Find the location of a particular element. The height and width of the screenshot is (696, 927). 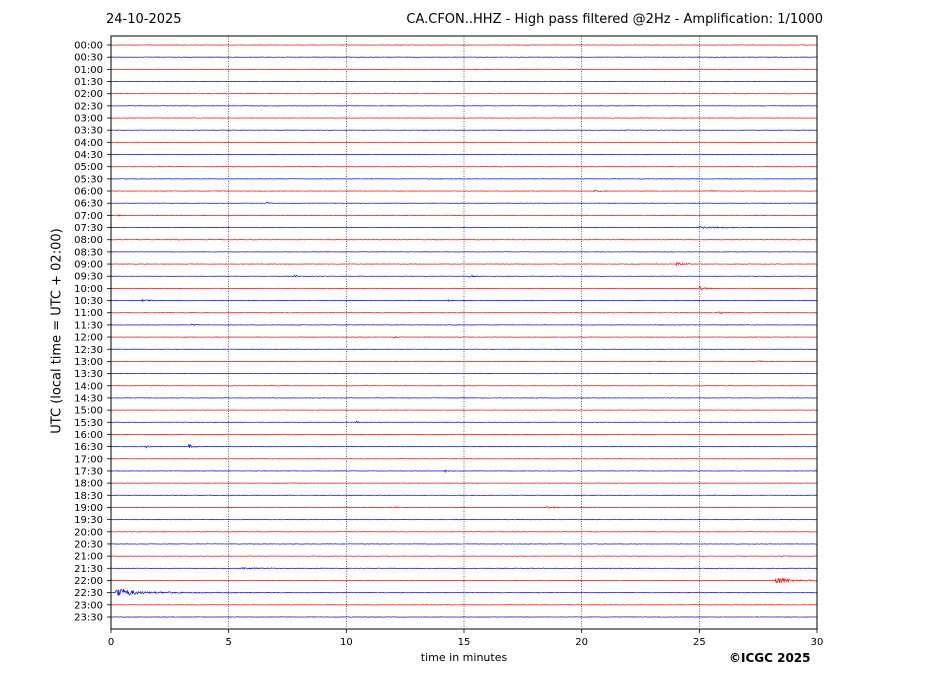

ytick-label-1830: 18:30 is located at coordinates (88, 496).